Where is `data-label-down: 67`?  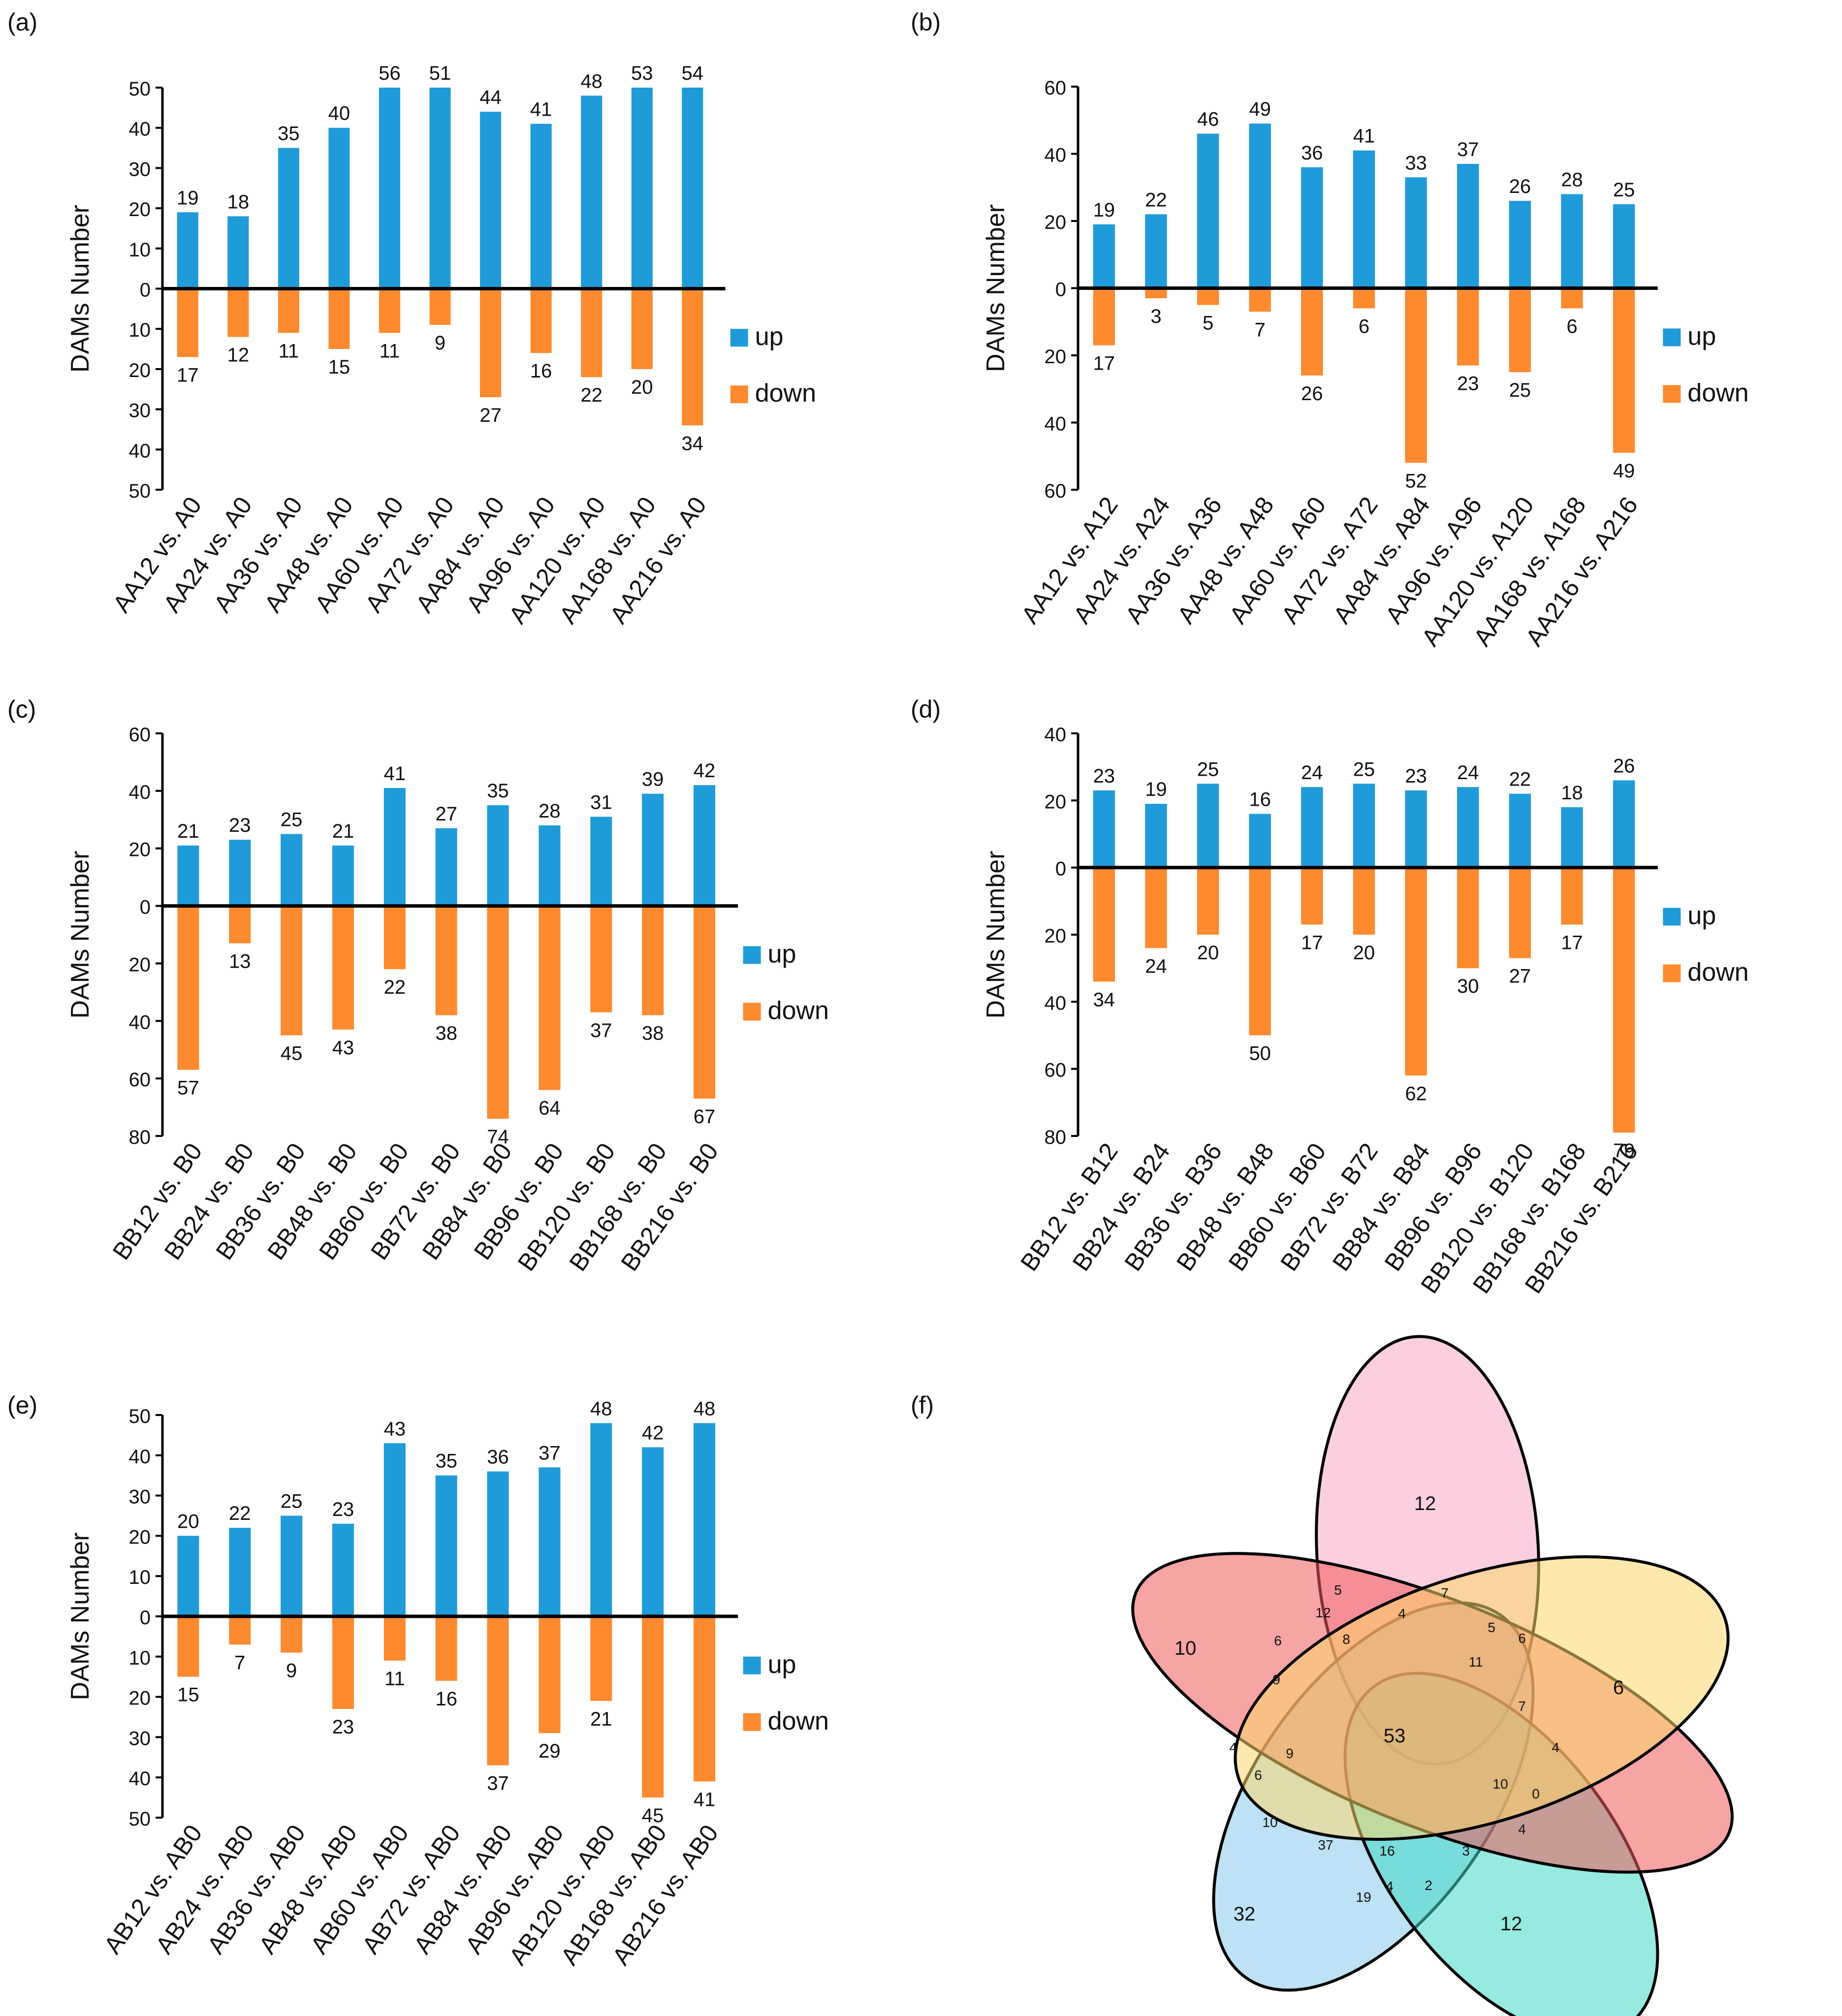
data-label-down: 67 is located at coordinates (705, 1117).